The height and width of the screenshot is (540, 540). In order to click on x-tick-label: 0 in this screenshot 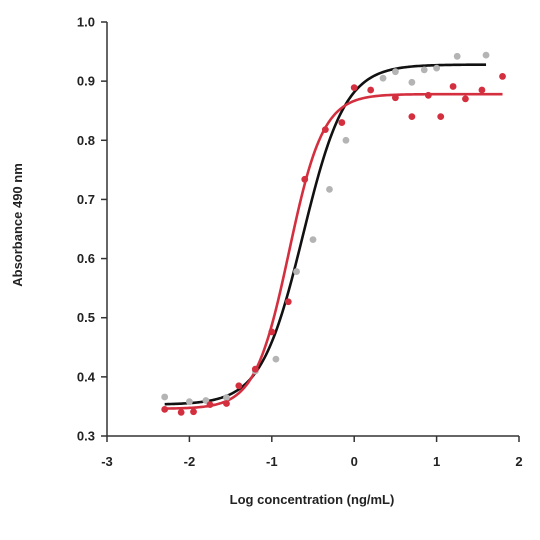, I will do `click(354, 461)`.